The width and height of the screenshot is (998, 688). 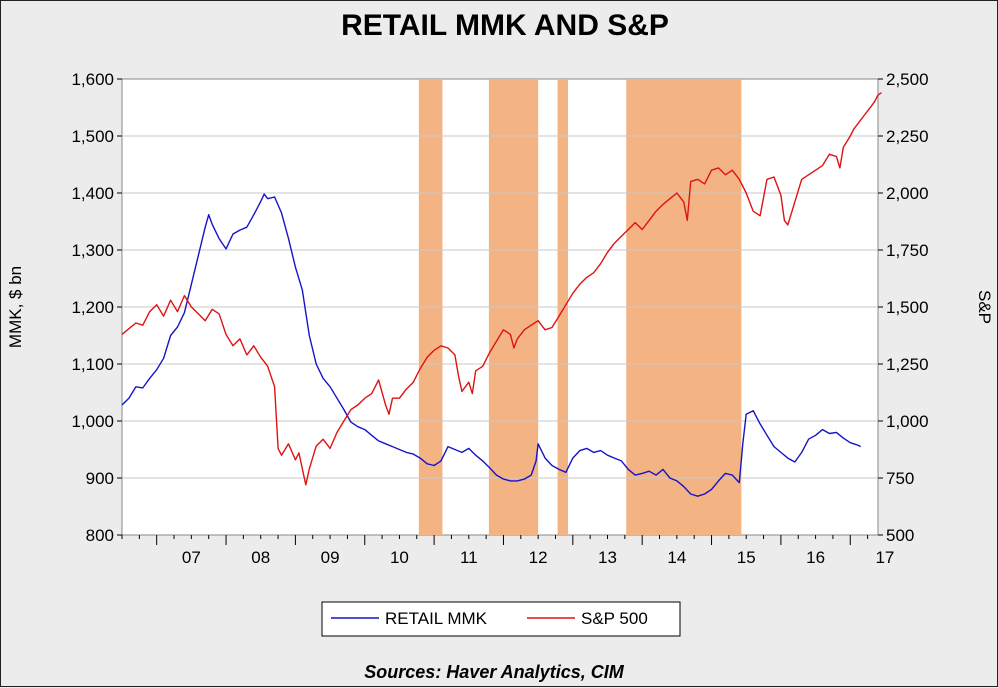 I want to click on x-tick-label-14: 14, so click(x=676, y=557).